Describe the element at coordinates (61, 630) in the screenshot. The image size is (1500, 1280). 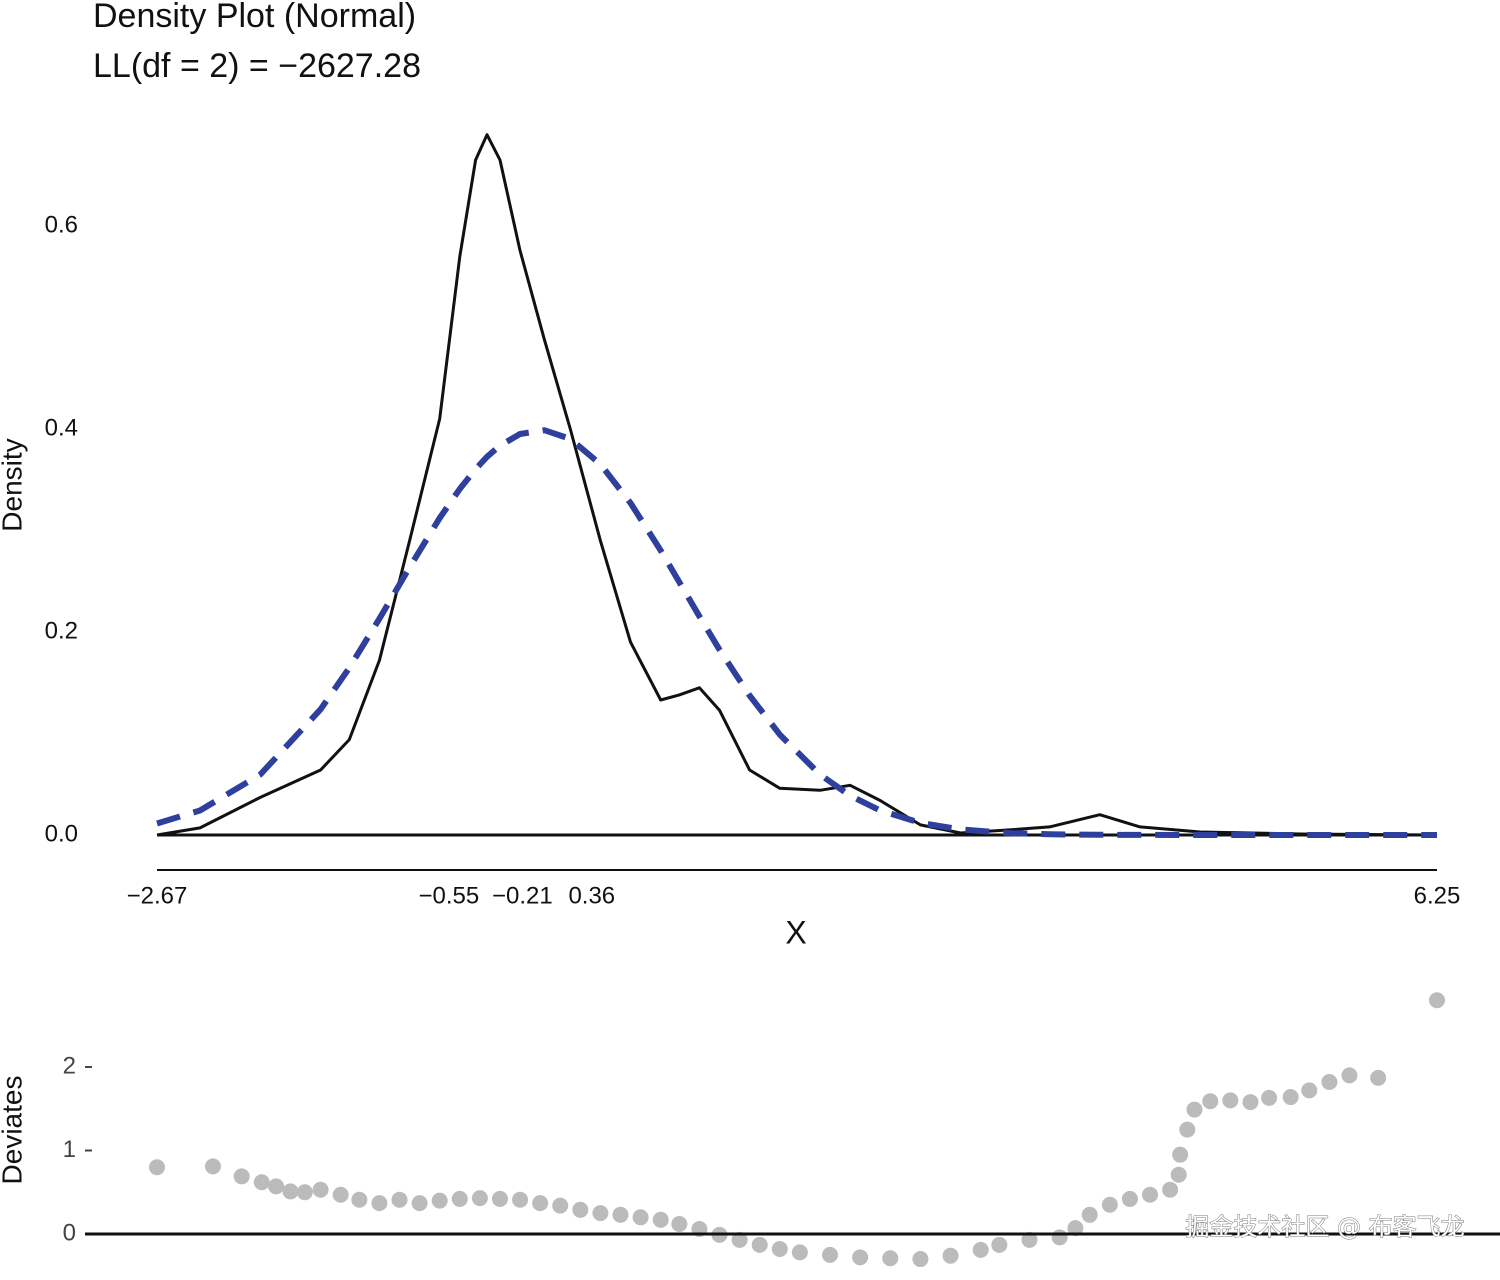
I see `y-tick-label: 0.2` at that location.